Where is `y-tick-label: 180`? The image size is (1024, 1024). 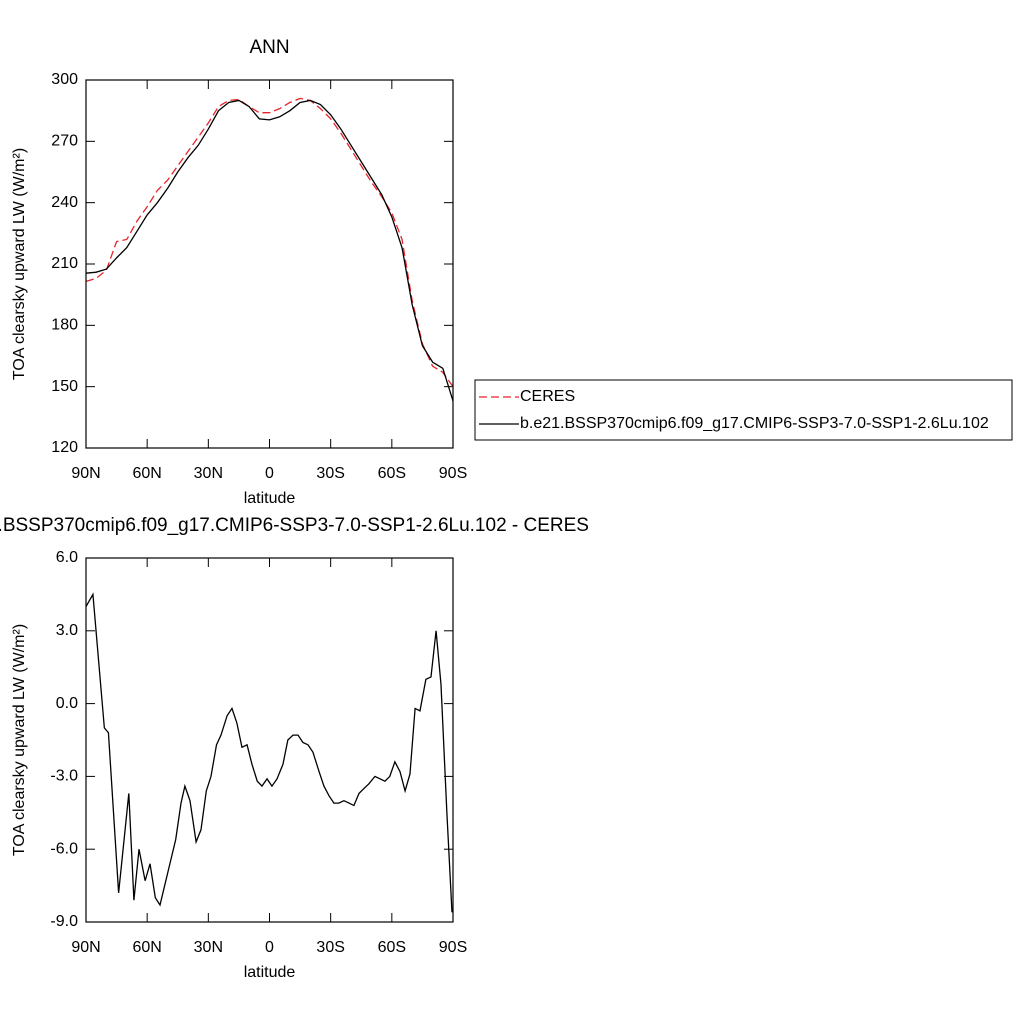
y-tick-label: 180 is located at coordinates (64, 325).